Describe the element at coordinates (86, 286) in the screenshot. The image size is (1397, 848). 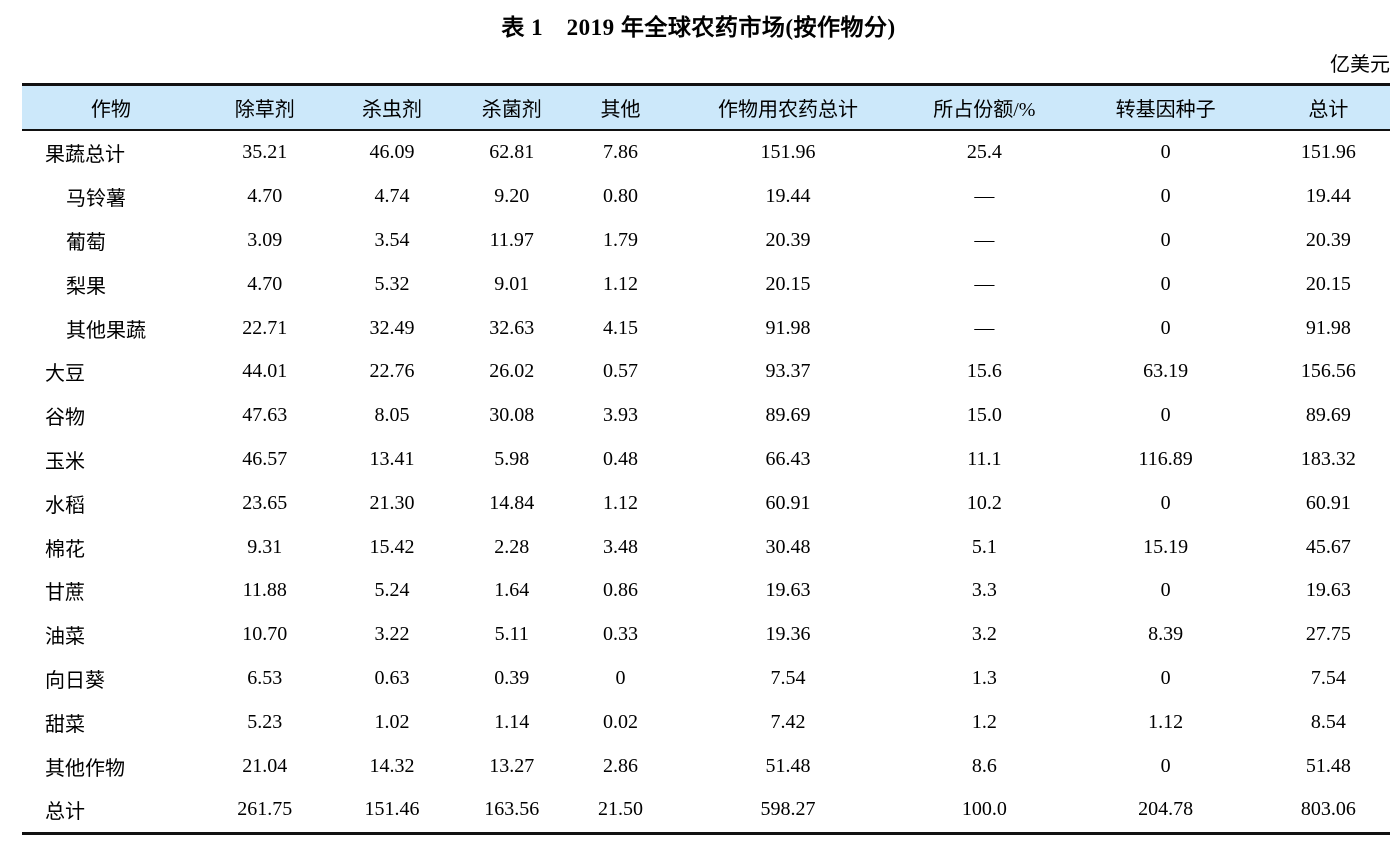
I see `crop-name-cell: 梨果` at that location.